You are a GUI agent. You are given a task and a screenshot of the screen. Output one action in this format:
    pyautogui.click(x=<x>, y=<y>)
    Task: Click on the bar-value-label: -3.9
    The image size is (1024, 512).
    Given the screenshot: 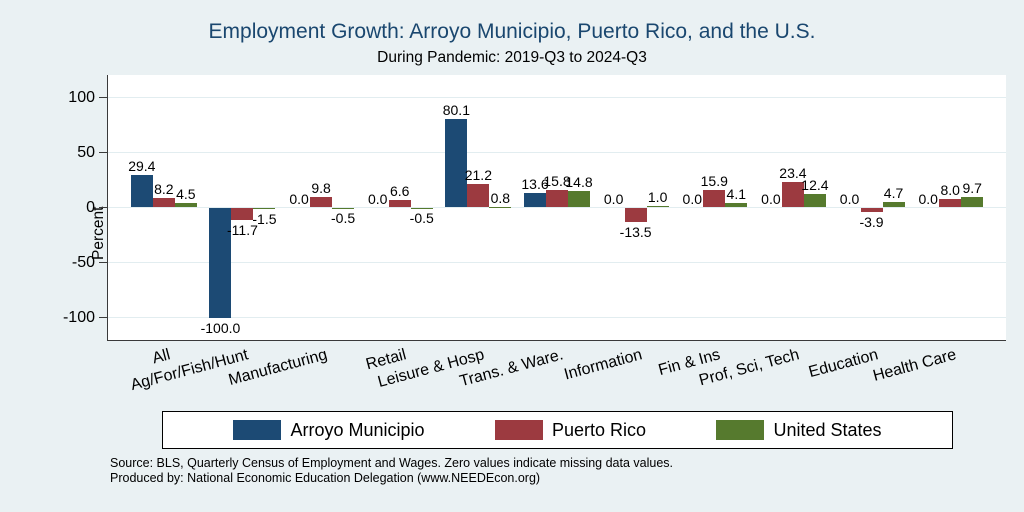 What is the action you would take?
    pyautogui.click(x=871, y=221)
    